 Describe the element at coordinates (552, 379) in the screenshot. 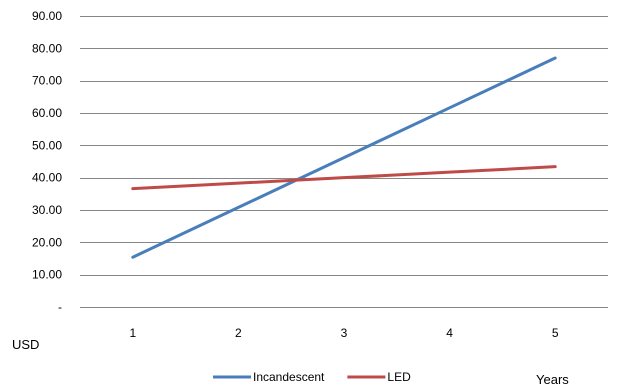

I see `x-axis-label: Years` at that location.